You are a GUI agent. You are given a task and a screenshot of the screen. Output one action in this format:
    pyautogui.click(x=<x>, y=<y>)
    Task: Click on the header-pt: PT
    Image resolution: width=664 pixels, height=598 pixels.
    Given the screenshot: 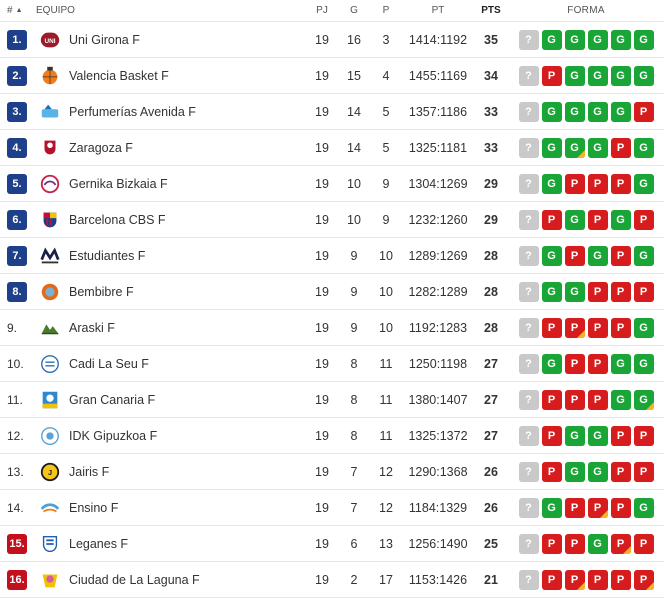 What is the action you would take?
    pyautogui.click(x=438, y=10)
    